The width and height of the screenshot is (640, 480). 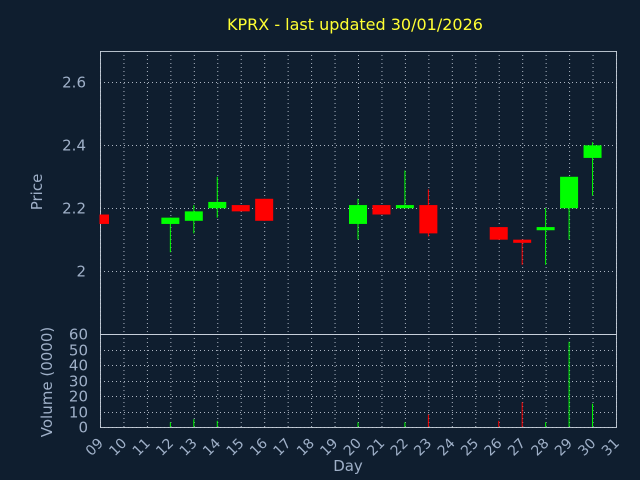 What do you see at coordinates (78, 366) in the screenshot?
I see `volume-tick-label: 40` at bounding box center [78, 366].